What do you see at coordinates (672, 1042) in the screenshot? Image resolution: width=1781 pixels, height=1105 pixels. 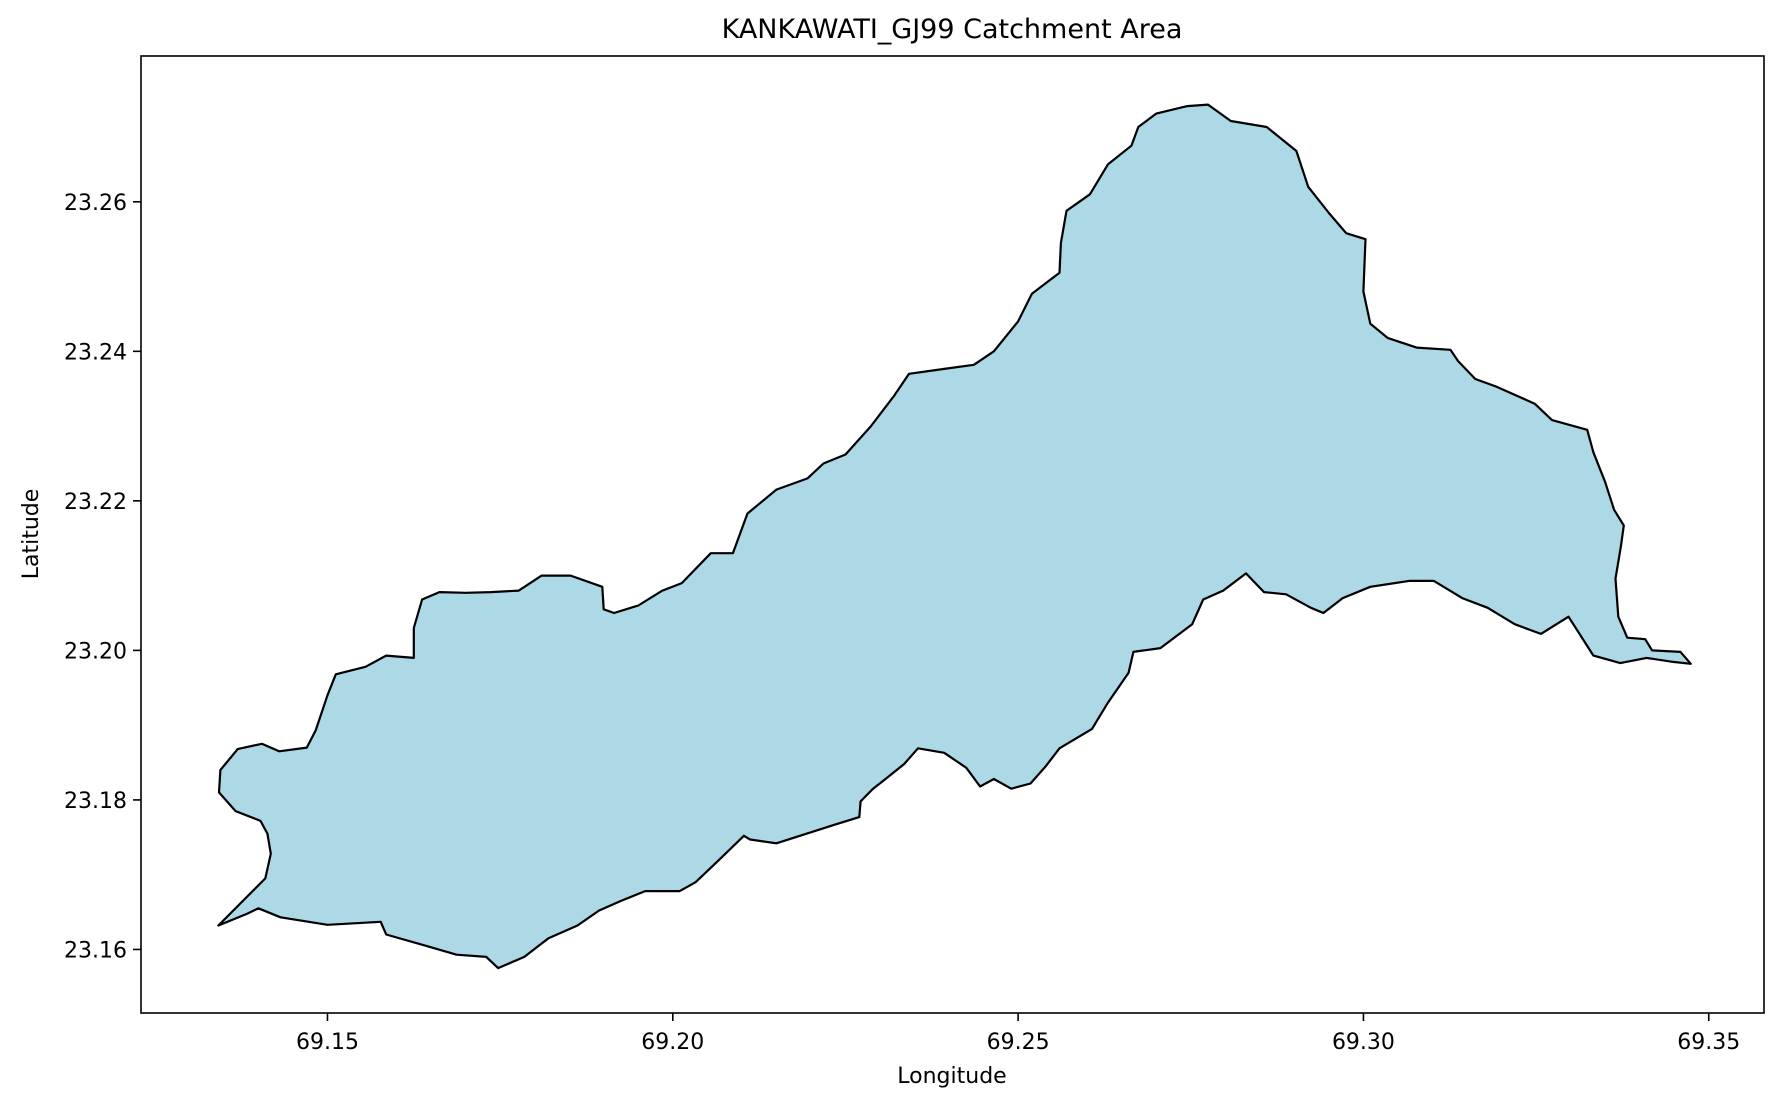 I see `x-tick-label: 69.20` at bounding box center [672, 1042].